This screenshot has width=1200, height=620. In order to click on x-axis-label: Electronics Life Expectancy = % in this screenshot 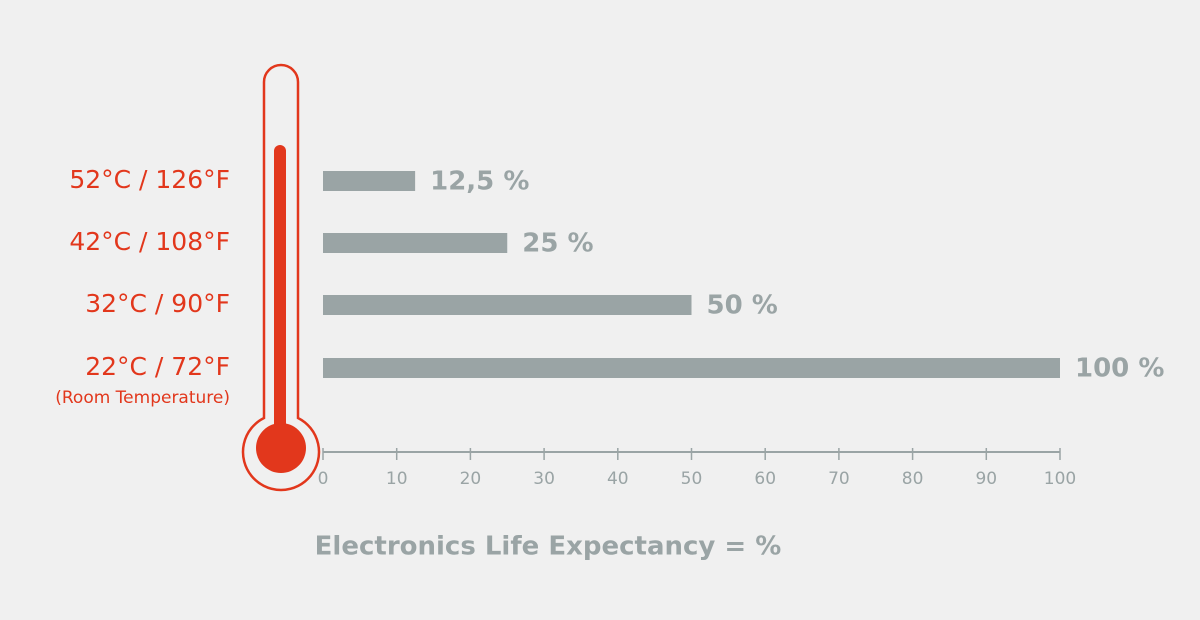, I will do `click(548, 547)`.